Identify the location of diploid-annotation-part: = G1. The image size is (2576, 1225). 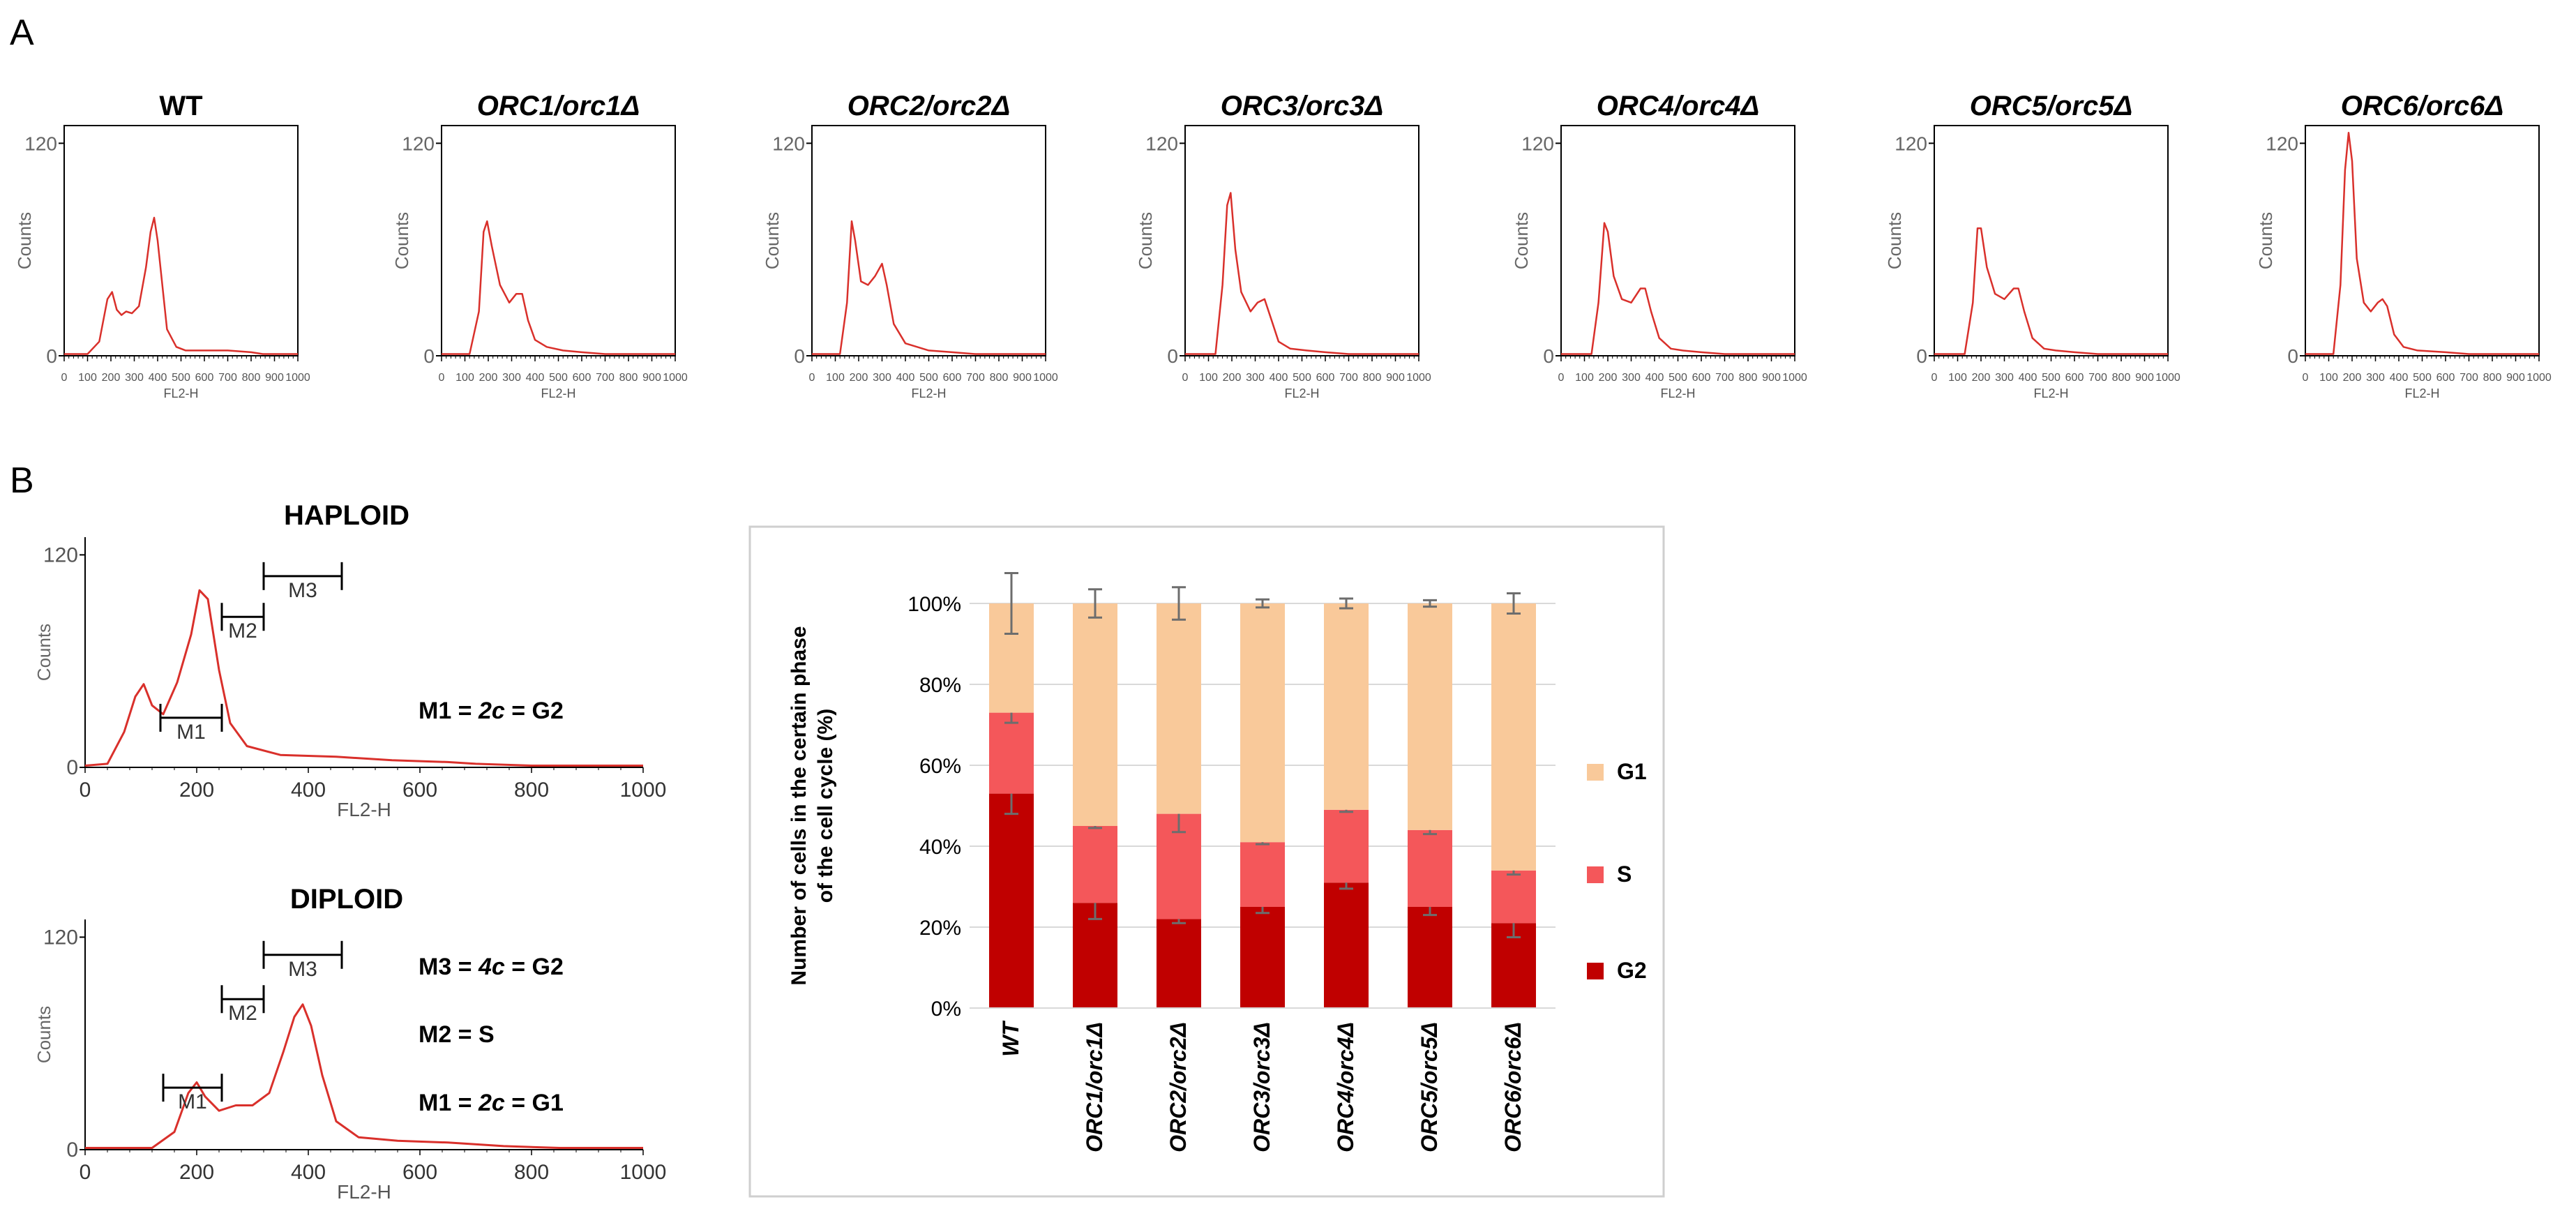
(534, 1103).